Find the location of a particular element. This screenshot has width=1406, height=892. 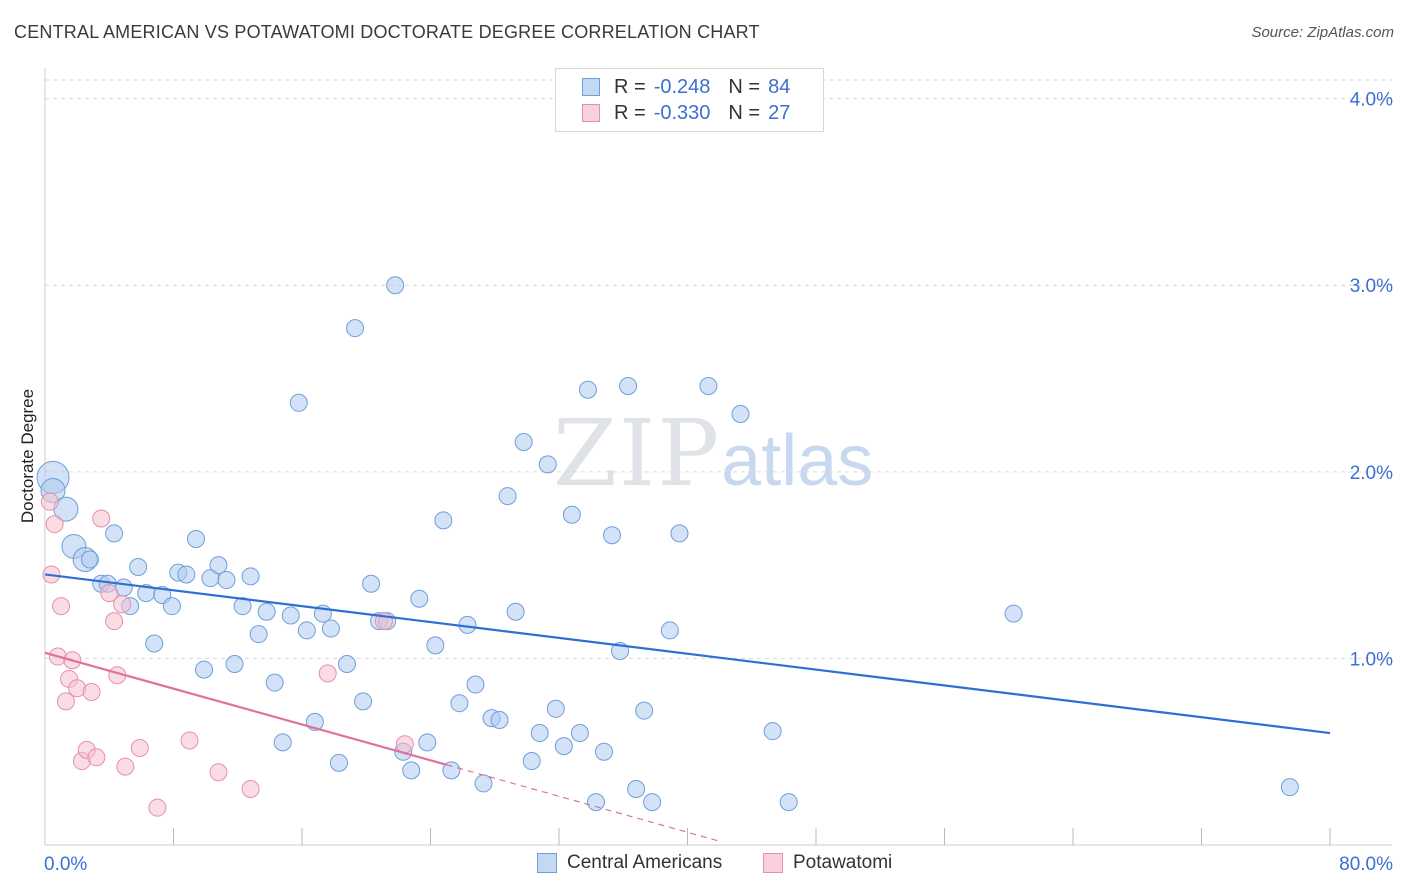

y-axis-label: Doctorate Degree is located at coordinates (27, 456).